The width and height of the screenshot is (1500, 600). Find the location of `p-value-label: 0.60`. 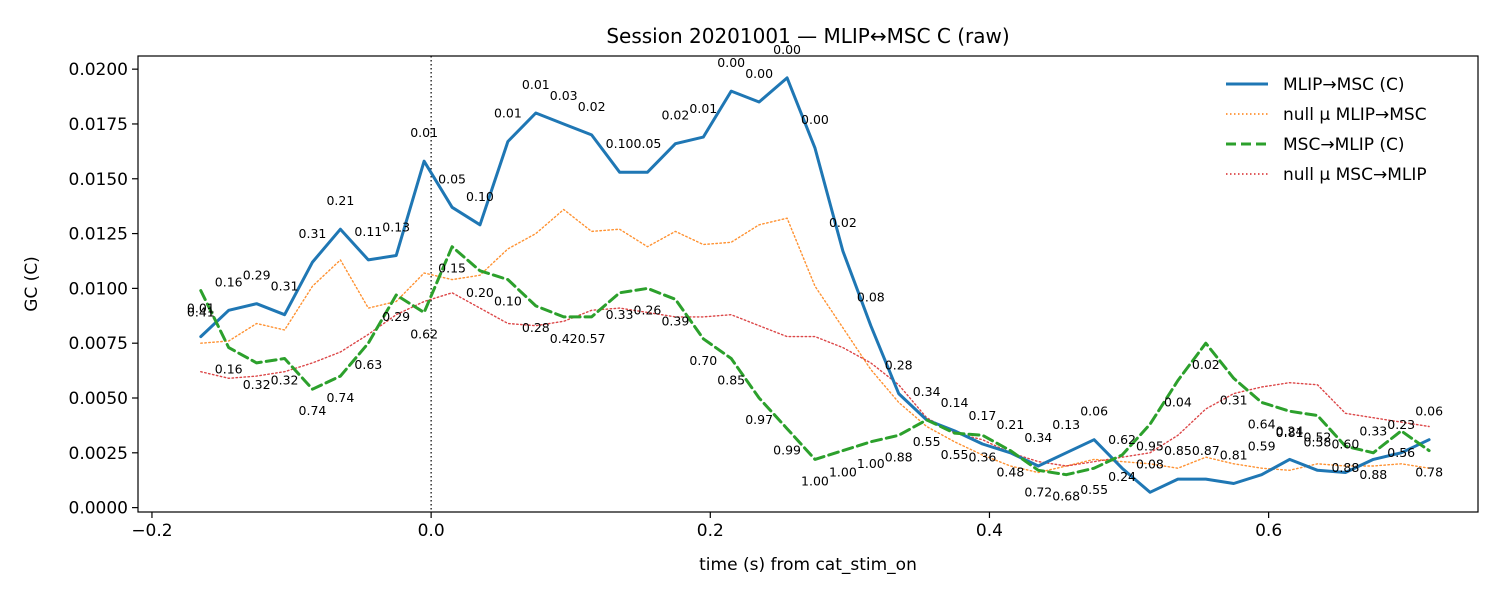

p-value-label: 0.60 is located at coordinates (1345, 444).